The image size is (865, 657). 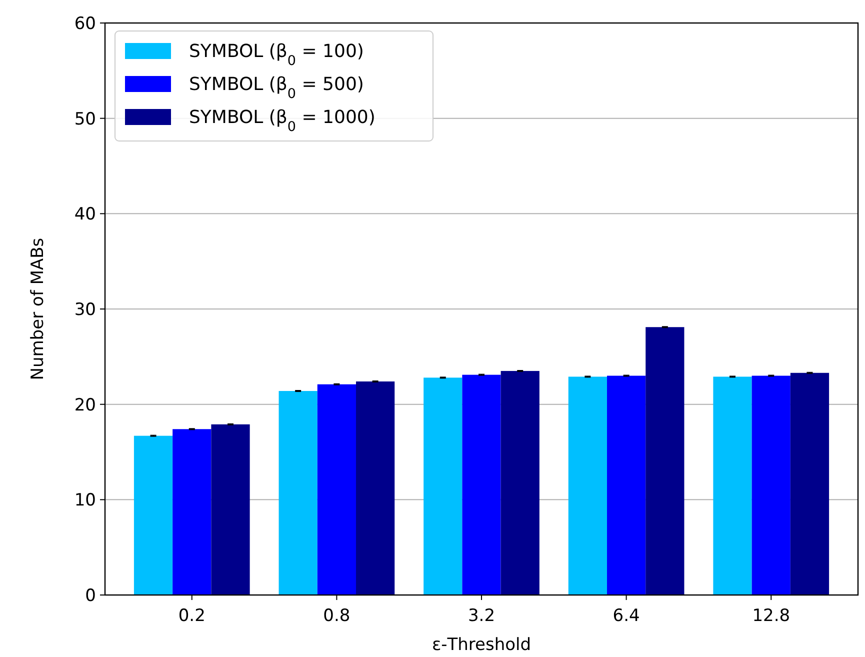 I want to click on x-tick-label: 6.4, so click(x=626, y=616).